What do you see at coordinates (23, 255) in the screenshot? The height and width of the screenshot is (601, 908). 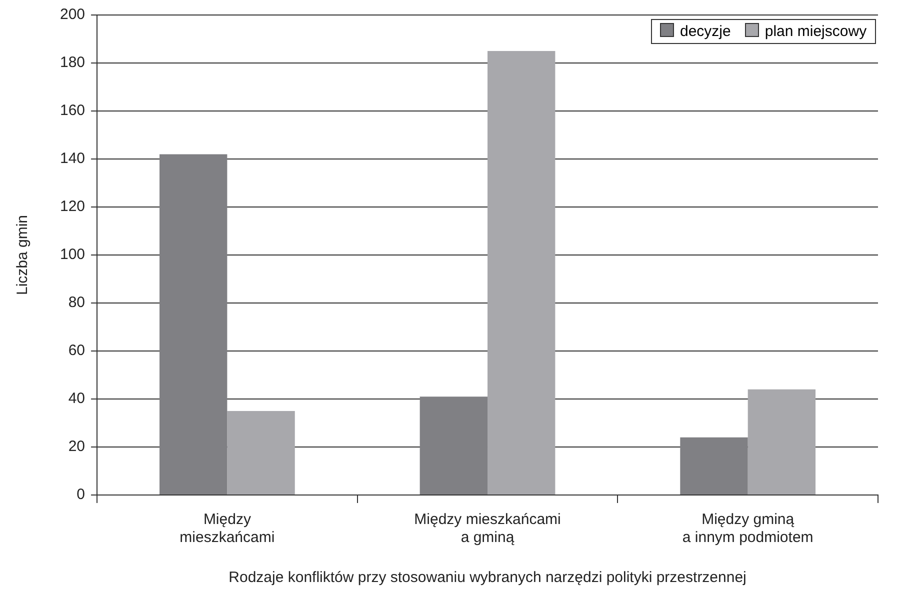 I see `y-axis-title: Liczba gmin` at bounding box center [23, 255].